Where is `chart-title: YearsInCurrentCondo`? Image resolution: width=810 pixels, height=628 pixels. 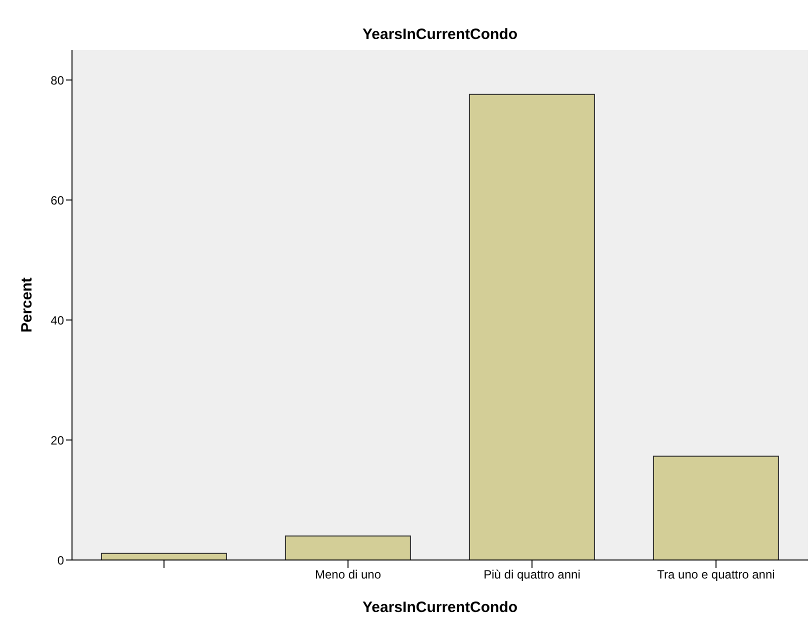 chart-title: YearsInCurrentCondo is located at coordinates (440, 34).